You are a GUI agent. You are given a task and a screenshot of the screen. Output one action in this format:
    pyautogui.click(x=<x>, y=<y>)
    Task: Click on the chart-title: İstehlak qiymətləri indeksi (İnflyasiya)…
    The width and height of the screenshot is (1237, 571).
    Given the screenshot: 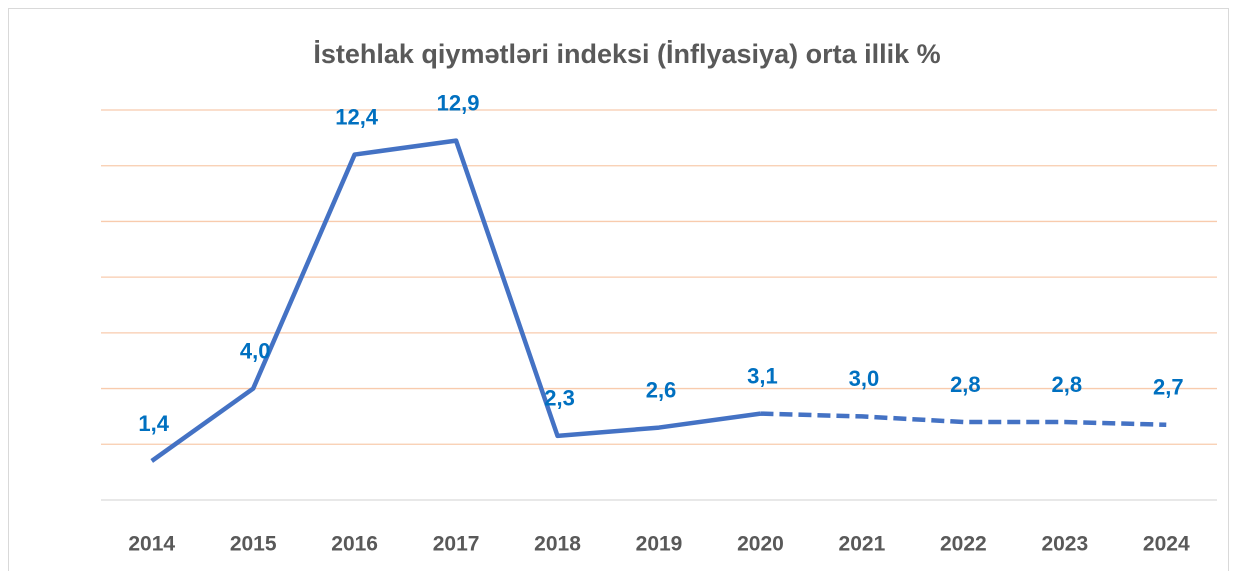 What is the action you would take?
    pyautogui.click(x=626, y=54)
    